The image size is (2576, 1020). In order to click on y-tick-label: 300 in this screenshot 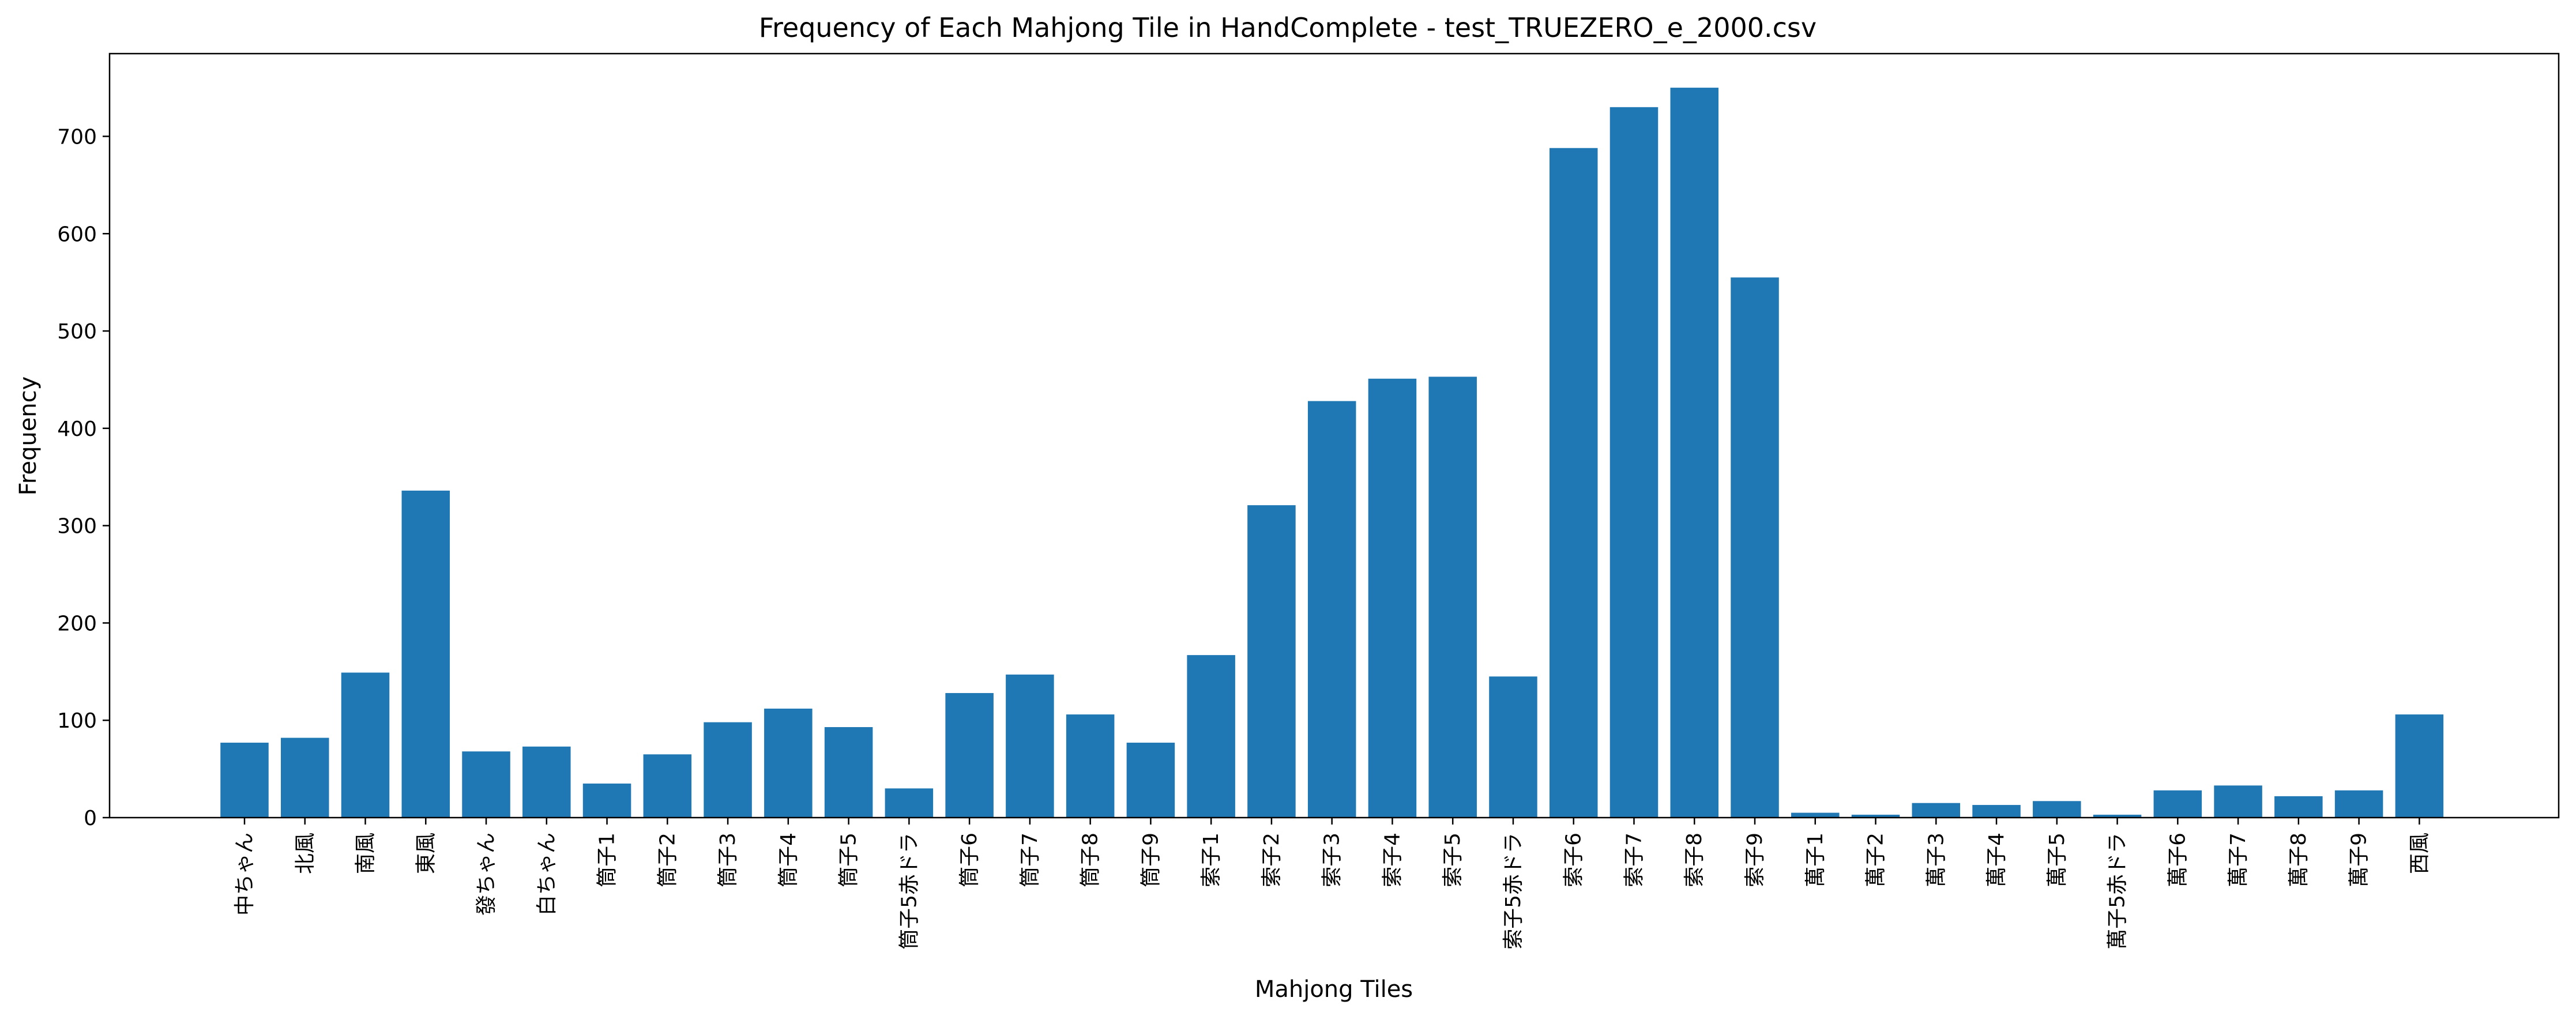, I will do `click(77, 527)`.